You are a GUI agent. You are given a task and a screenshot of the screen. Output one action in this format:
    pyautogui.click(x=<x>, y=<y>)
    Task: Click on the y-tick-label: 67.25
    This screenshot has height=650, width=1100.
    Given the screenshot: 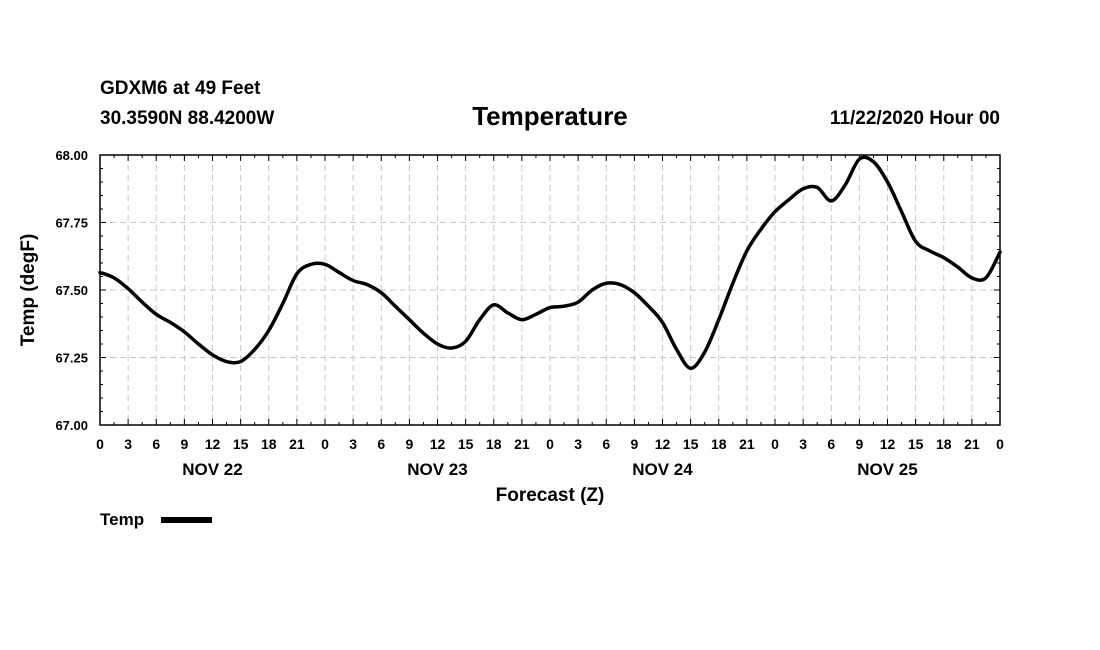 What is the action you would take?
    pyautogui.click(x=71, y=358)
    